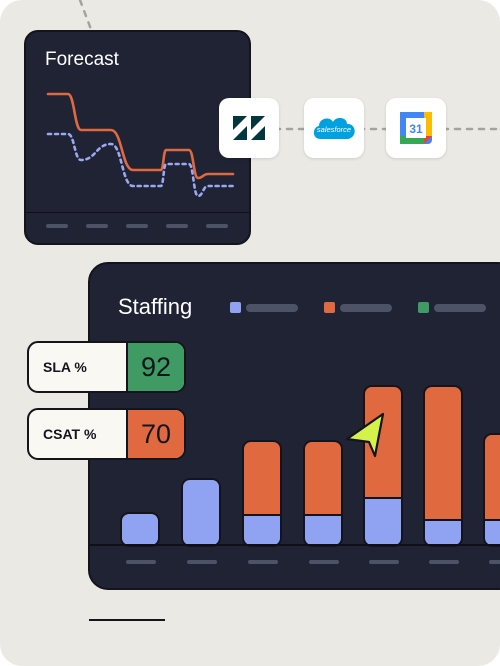 The image size is (500, 666). I want to click on kpi-csat-label: CSAT %, so click(70, 434).